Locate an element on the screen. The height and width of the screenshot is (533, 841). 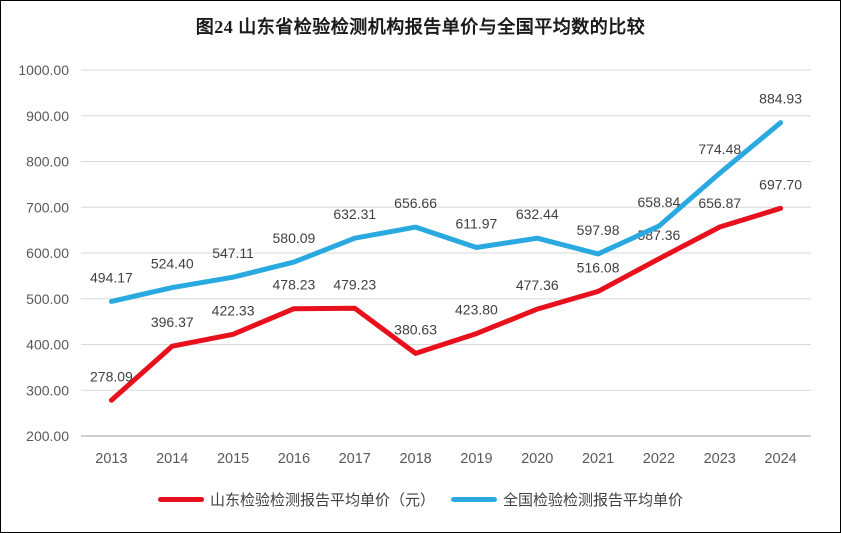
data-label-national: 597.98 is located at coordinates (598, 230).